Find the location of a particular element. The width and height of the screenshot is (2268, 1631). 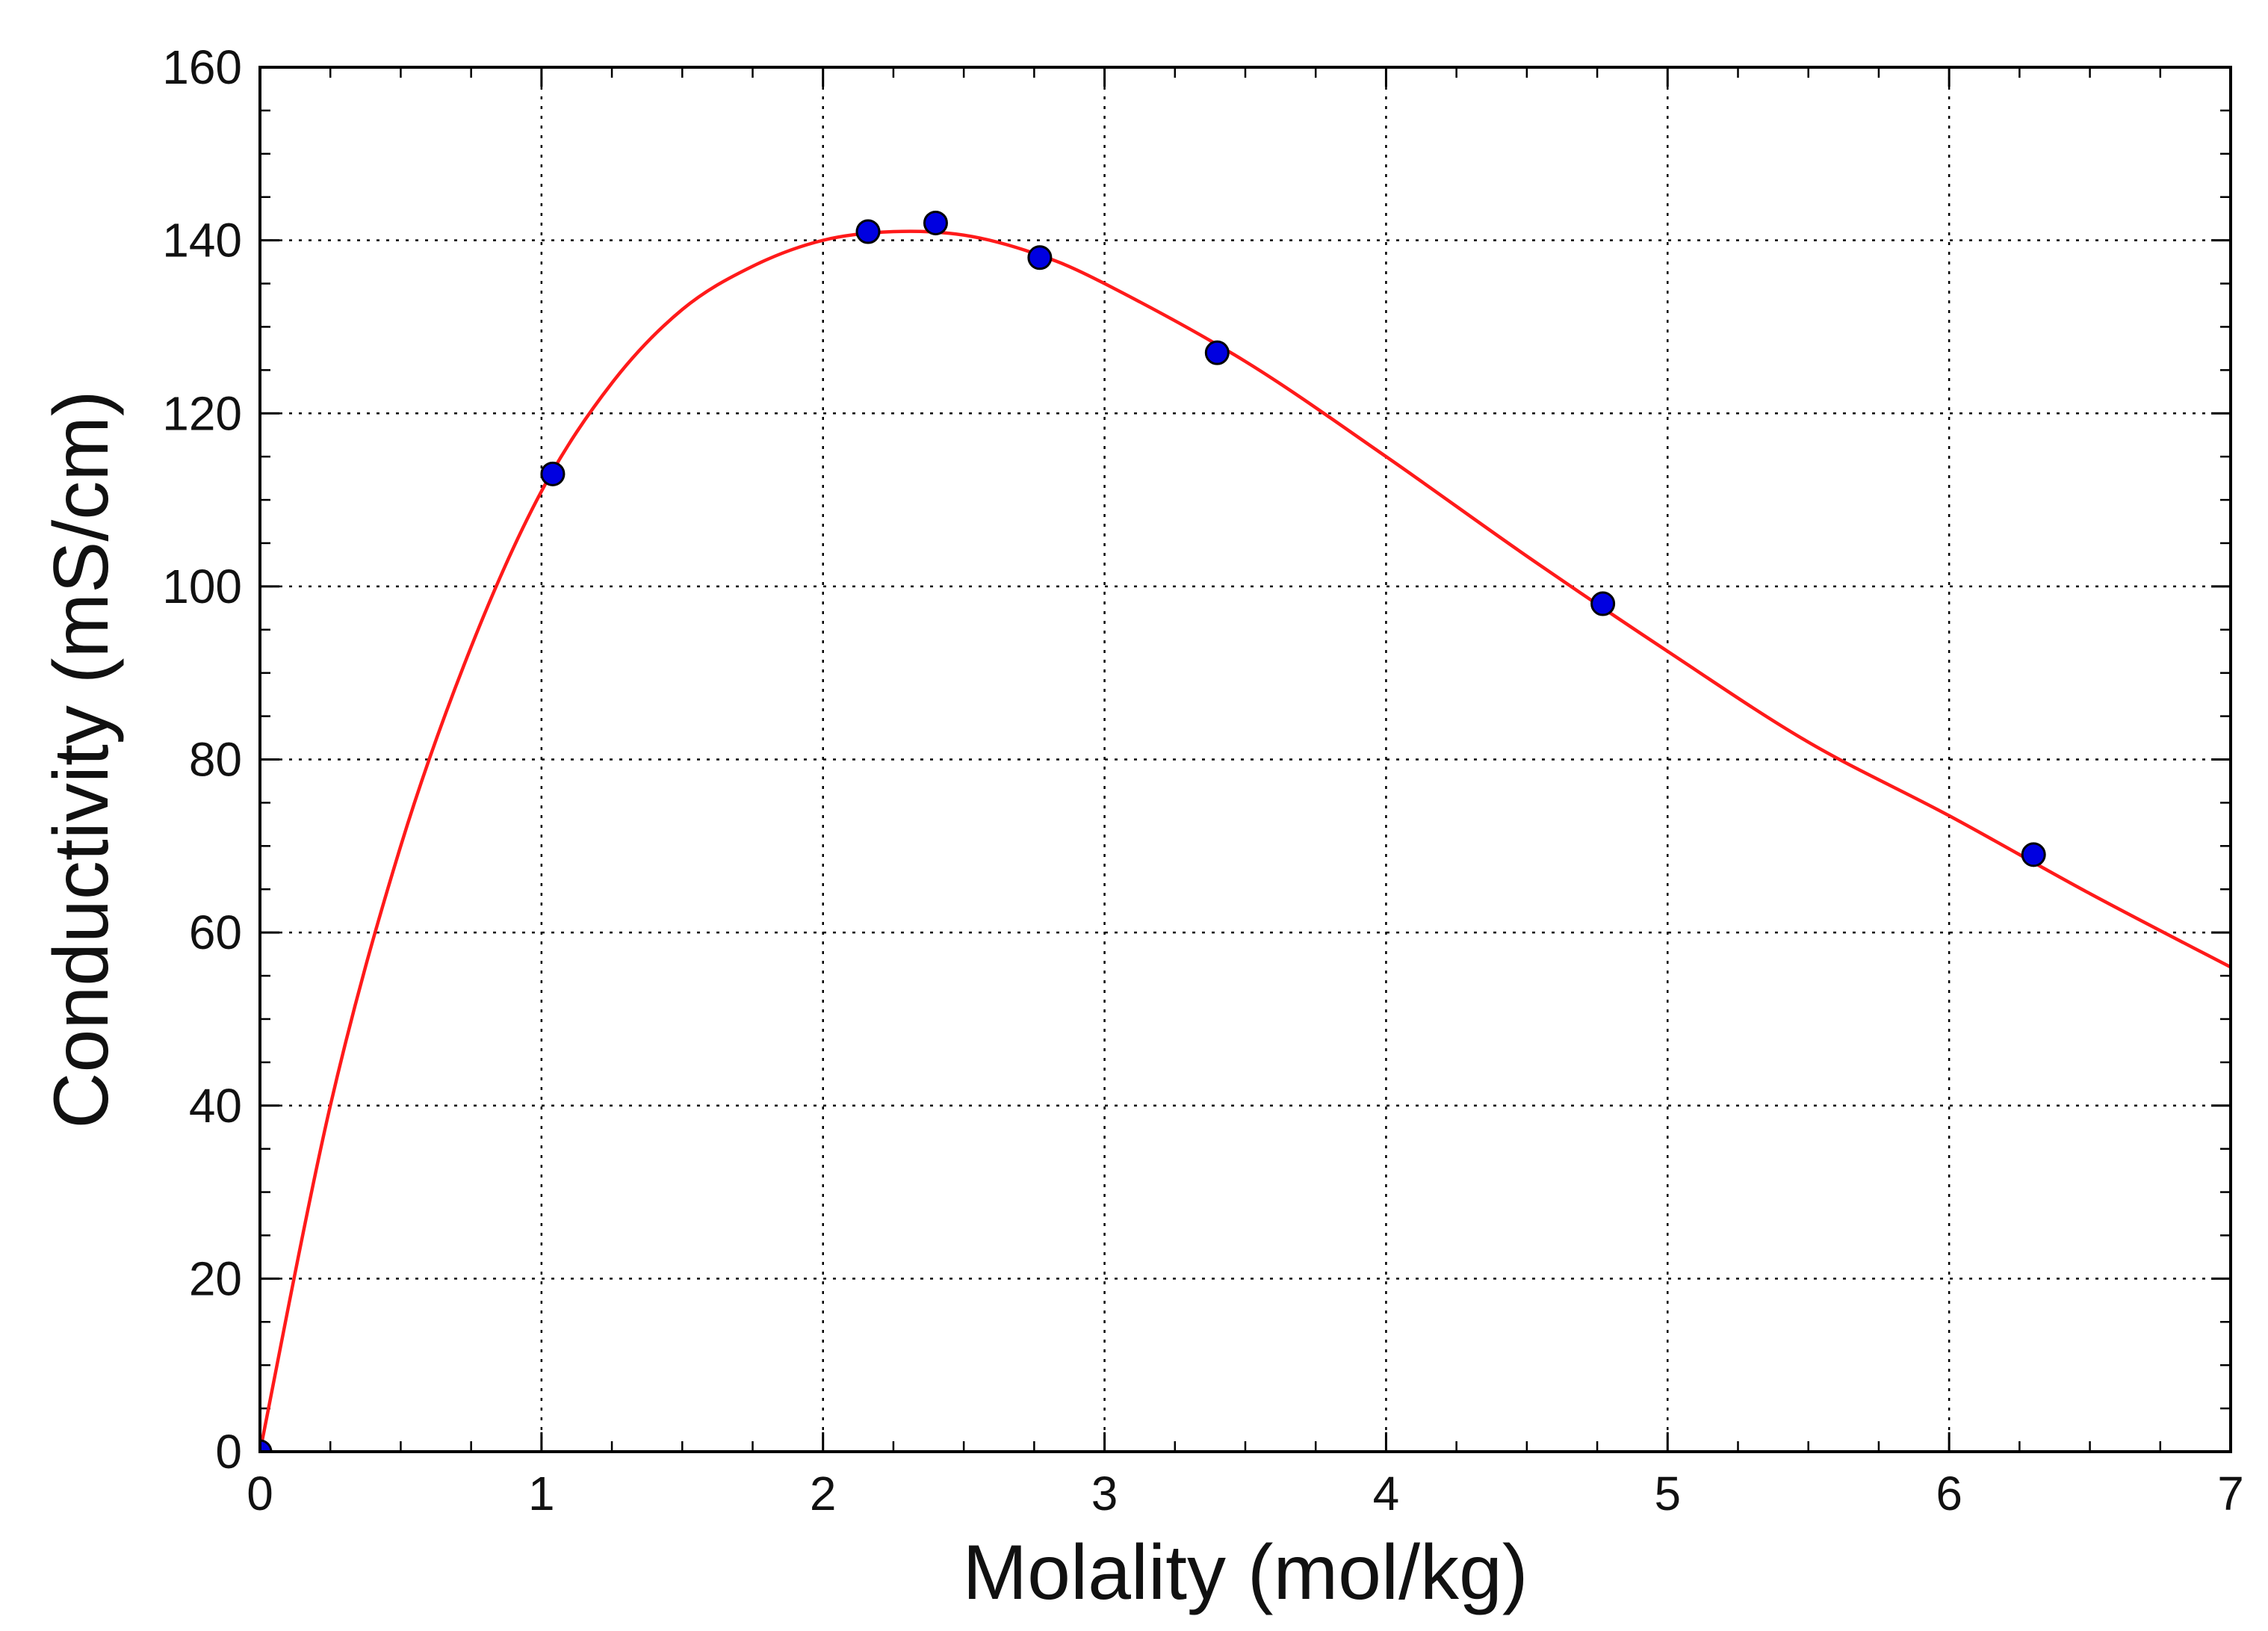

y-tick-label: 80 is located at coordinates (215, 760).